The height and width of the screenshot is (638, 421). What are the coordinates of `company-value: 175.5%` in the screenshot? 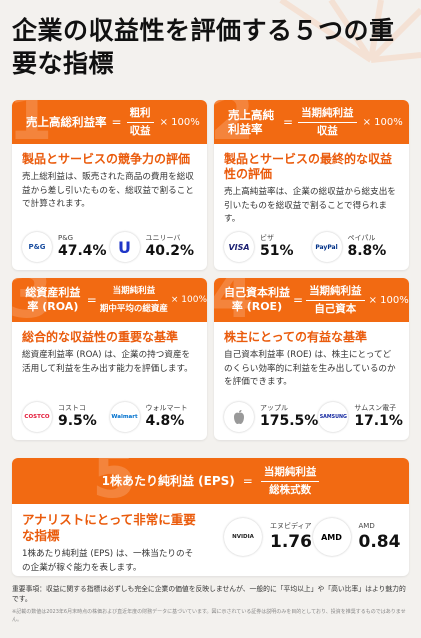 It's located at (289, 421).